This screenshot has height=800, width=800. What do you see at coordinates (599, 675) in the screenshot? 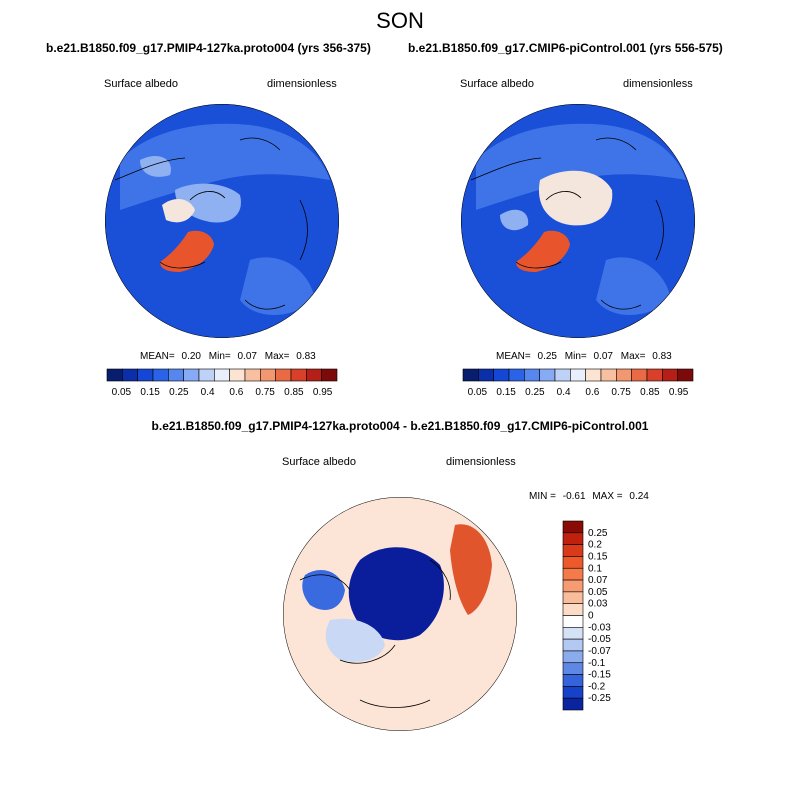
I see `colorbar-tick-label: -0.15` at bounding box center [599, 675].